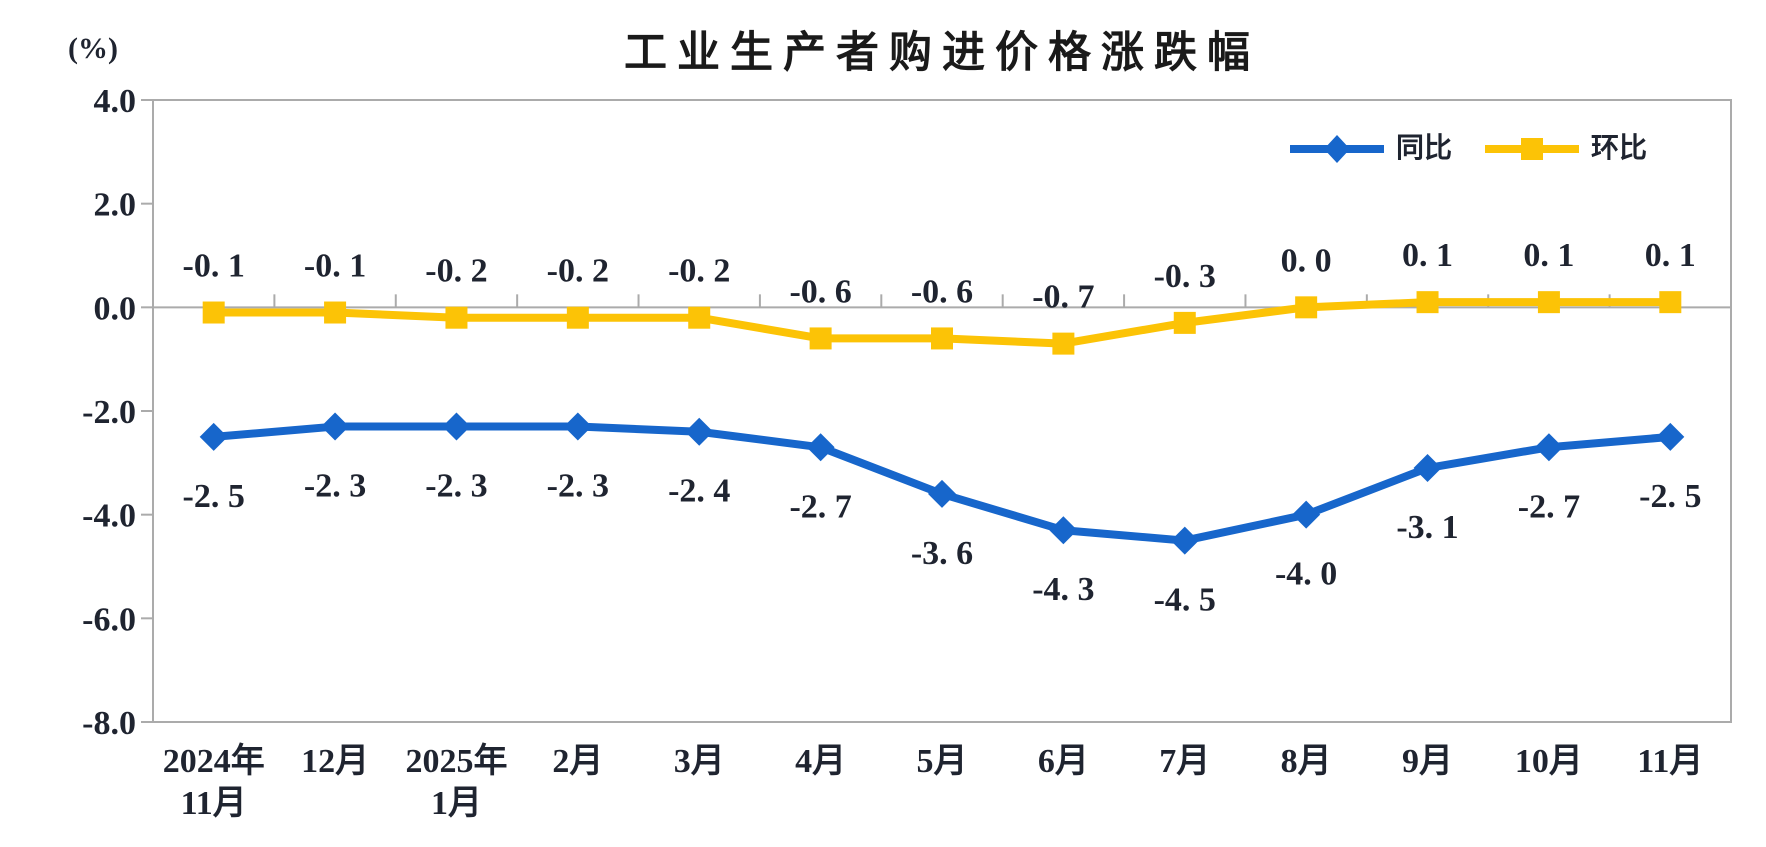 The width and height of the screenshot is (1766, 847). Describe the element at coordinates (1424, 148) in the screenshot. I see `legend-label-tongbi: 同比` at that location.